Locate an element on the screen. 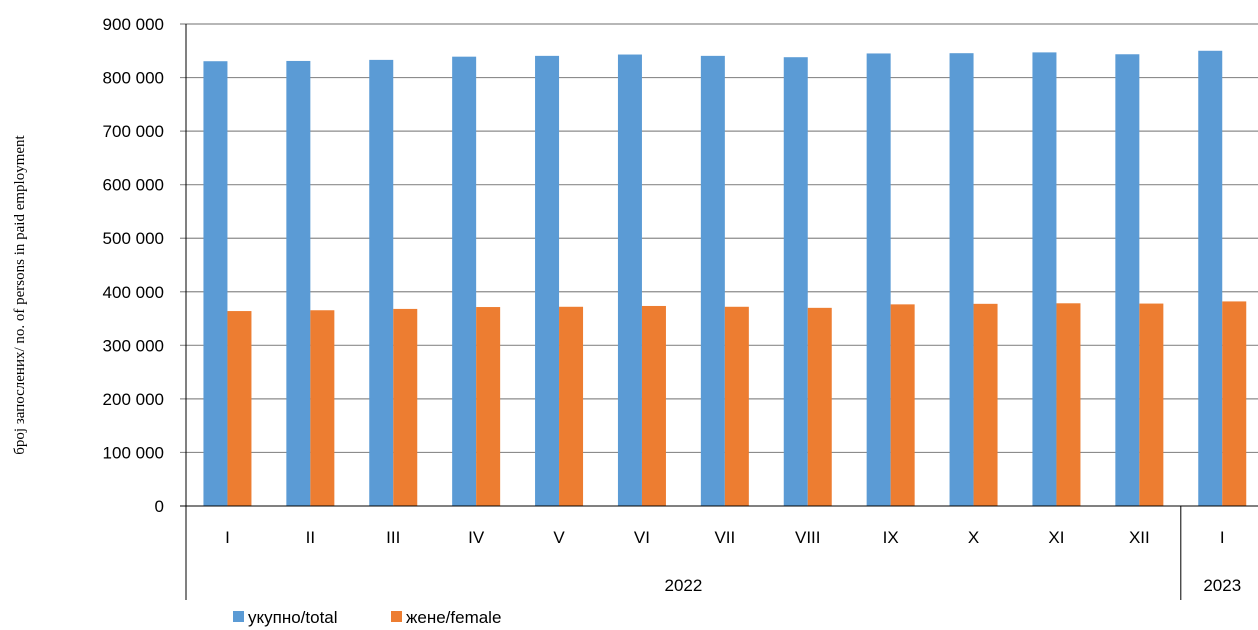 This screenshot has width=1258, height=630. legend-label: жене/female is located at coordinates (453, 617).